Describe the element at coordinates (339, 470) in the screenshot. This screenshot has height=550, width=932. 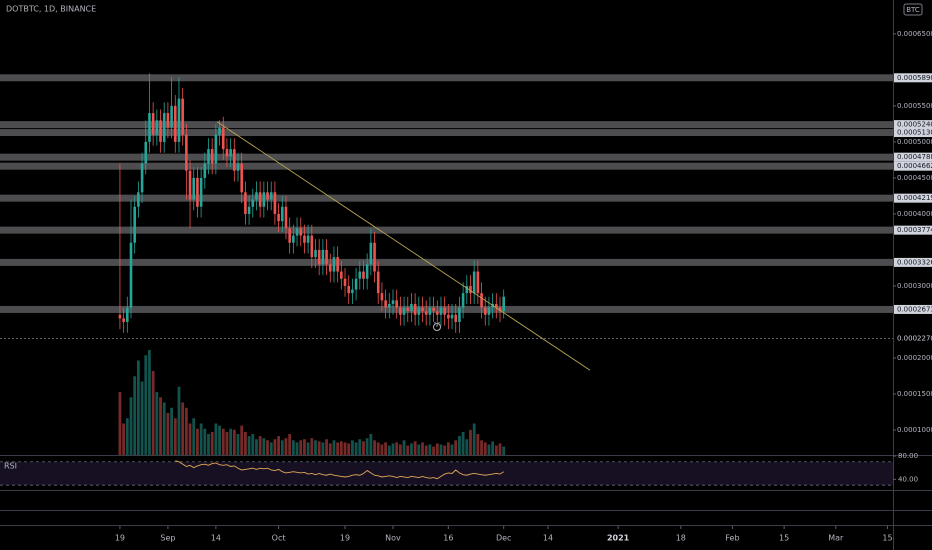
I see `rsi-line` at that location.